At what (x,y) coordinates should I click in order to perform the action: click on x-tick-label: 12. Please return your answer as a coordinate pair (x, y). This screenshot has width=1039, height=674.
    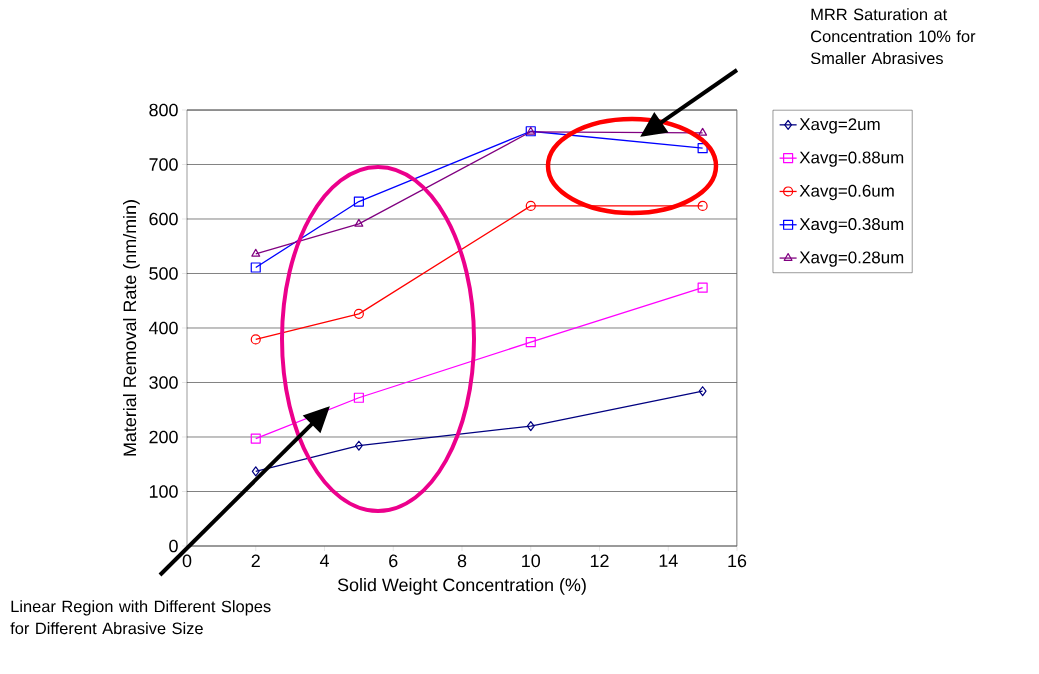
    Looking at the image, I should click on (599, 561).